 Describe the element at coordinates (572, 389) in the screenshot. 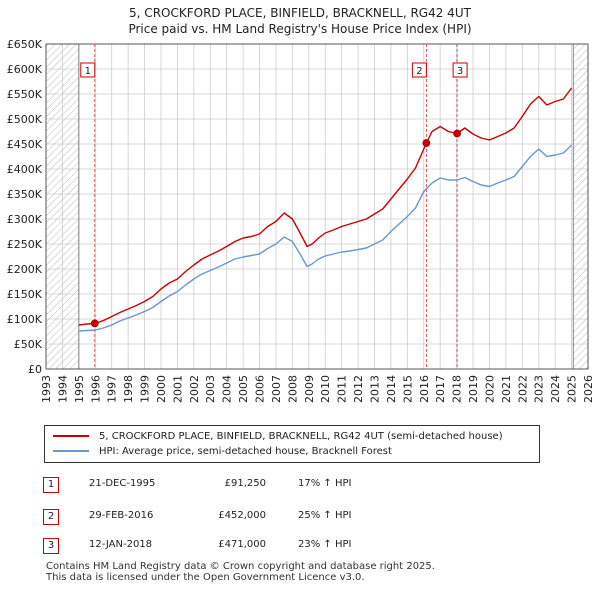

I see `x-tick-label: 2025` at that location.